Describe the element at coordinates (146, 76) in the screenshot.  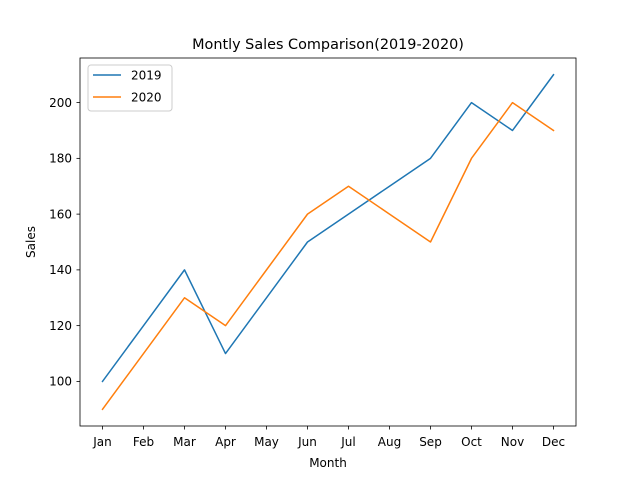
I see `legend-label: 2019` at that location.